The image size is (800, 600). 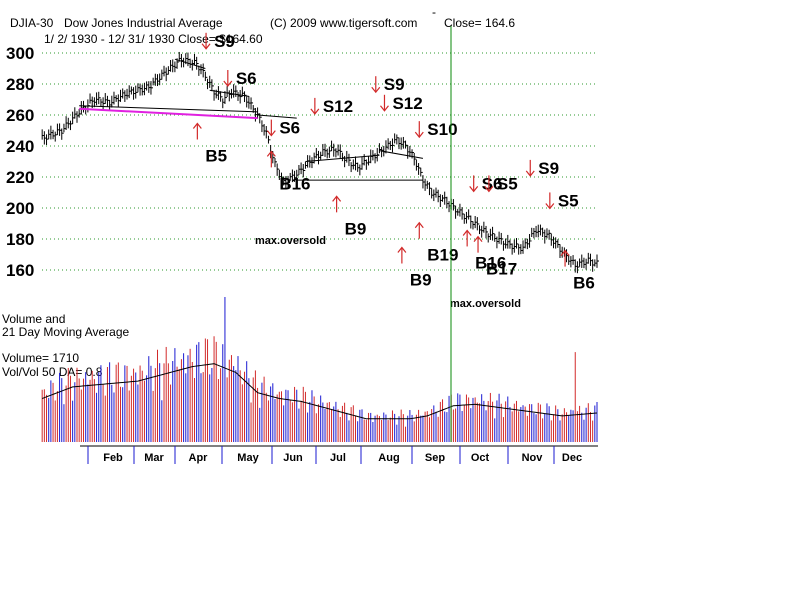 I want to click on month-label: Feb, so click(x=113, y=458).